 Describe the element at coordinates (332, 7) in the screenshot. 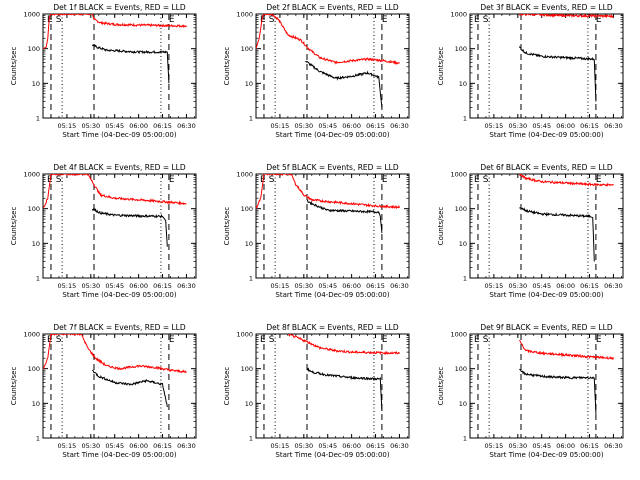

I see `panel-title: Det 2f BLACK = Events, RED = LLD` at that location.